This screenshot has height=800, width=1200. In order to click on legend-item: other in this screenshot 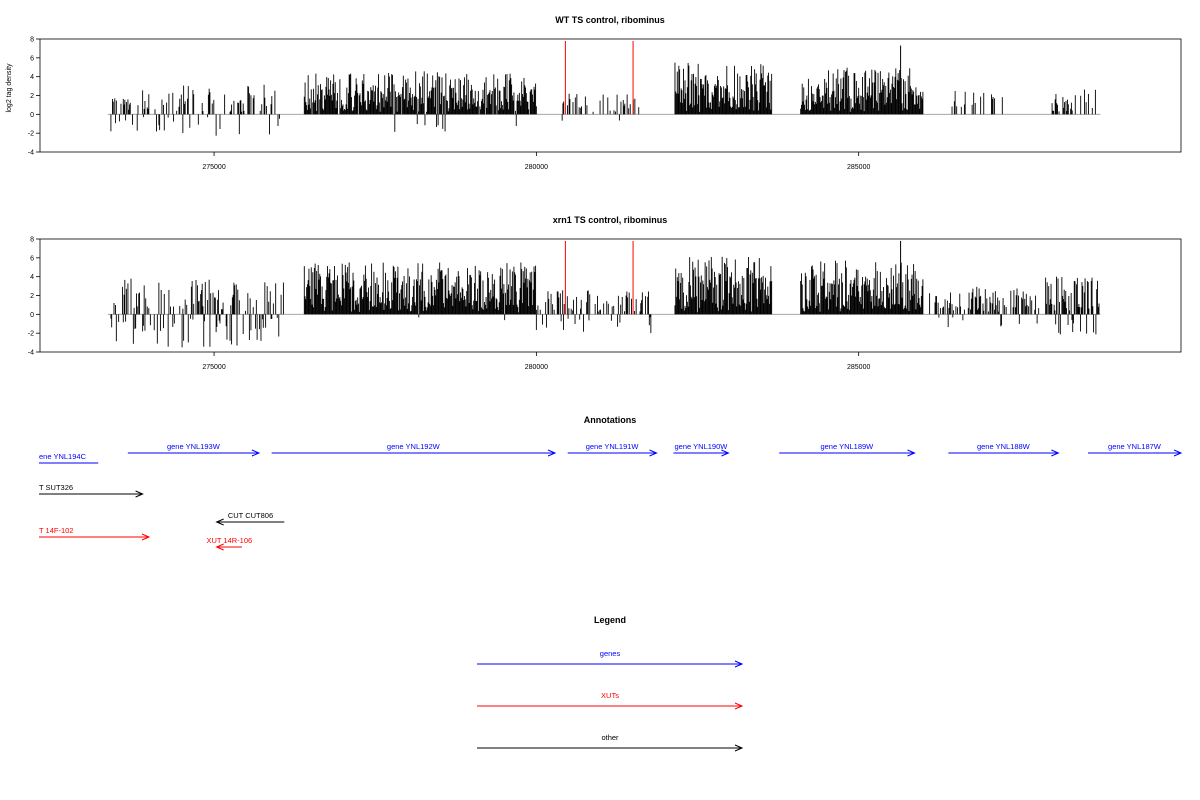, I will do `click(610, 742)`.